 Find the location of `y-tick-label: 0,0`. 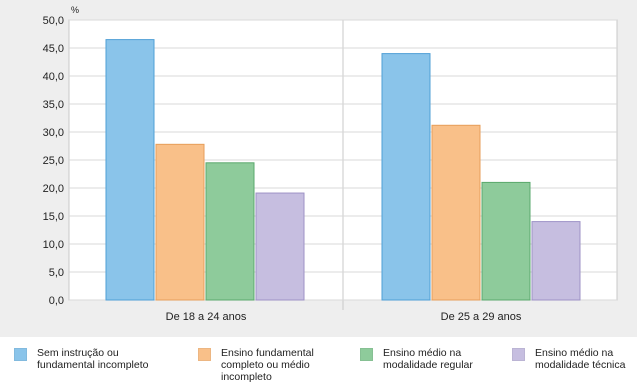

y-tick-label: 0,0 is located at coordinates (56, 301).